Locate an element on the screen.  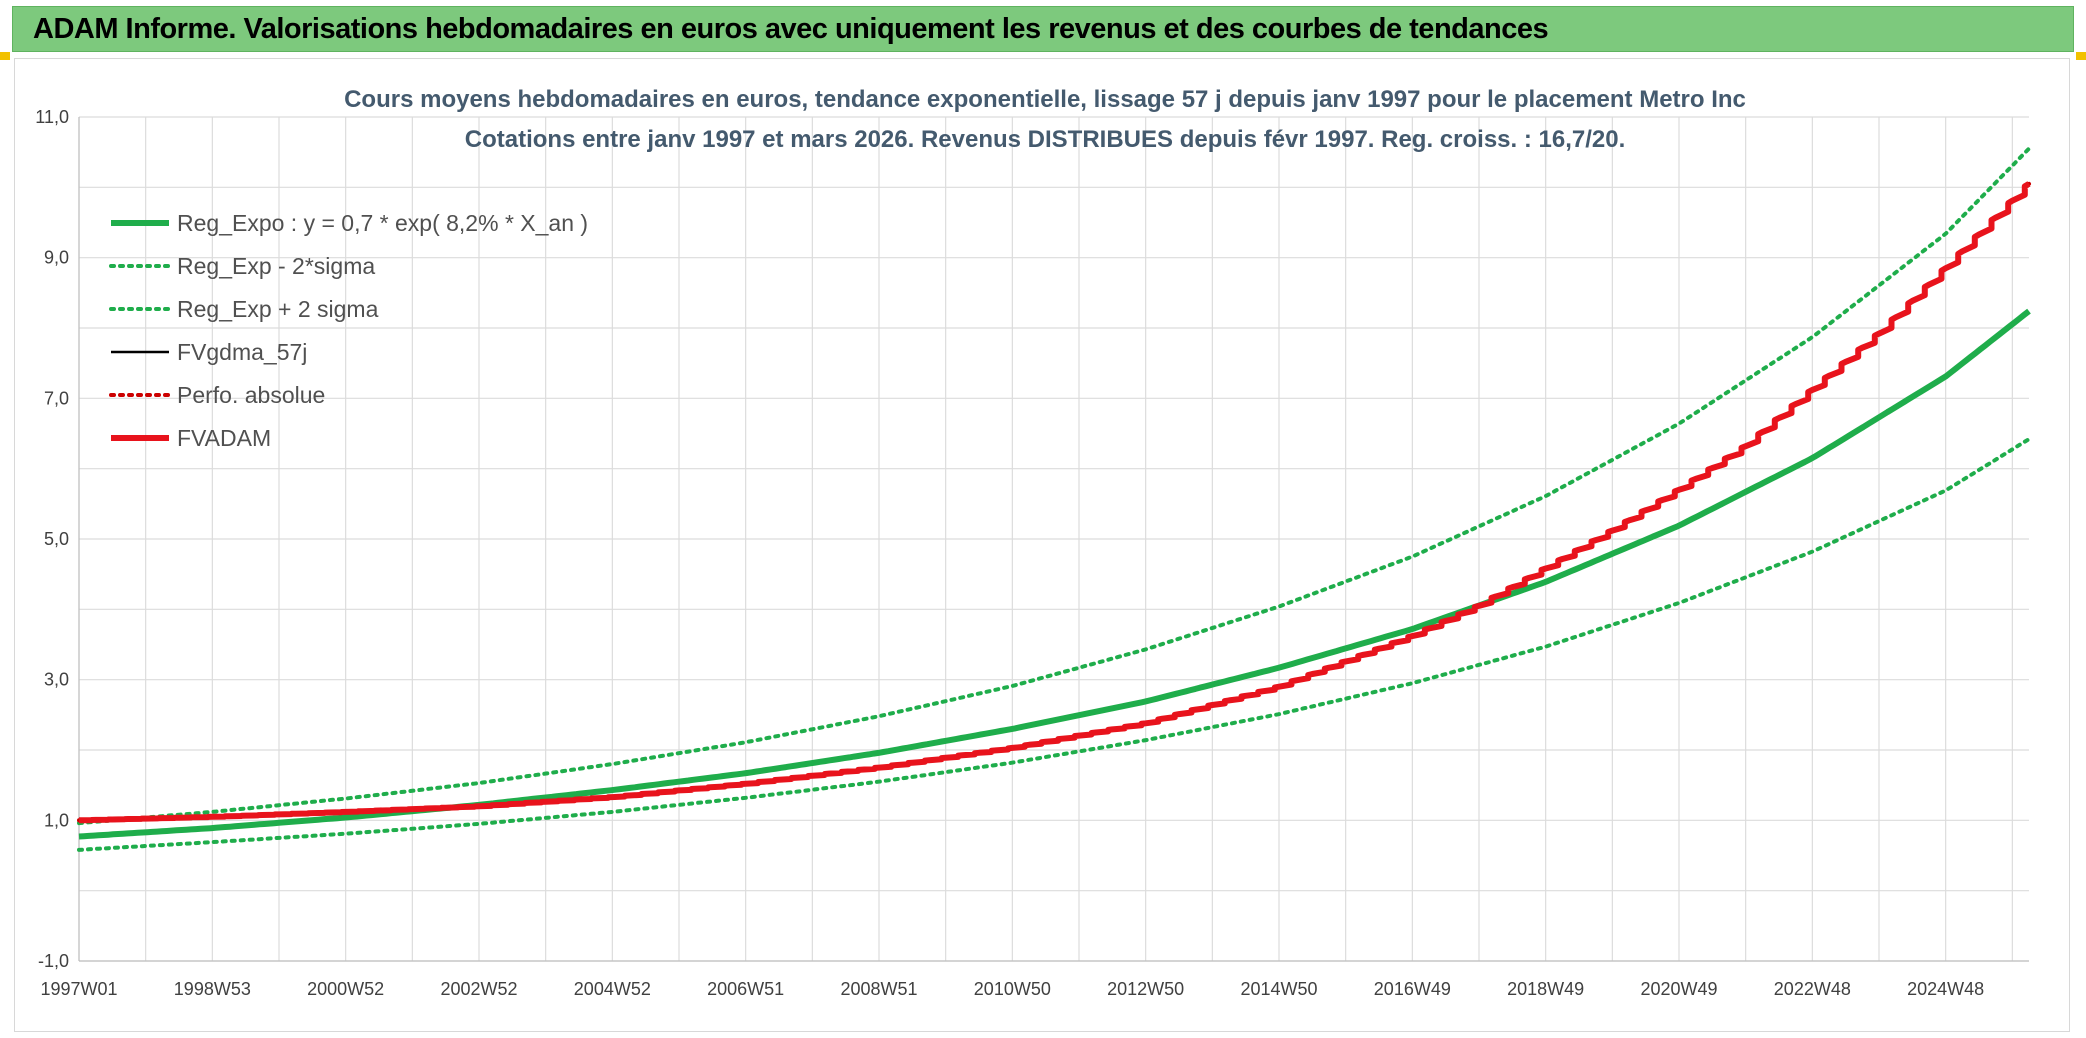
corner-mark-left is located at coordinates (5, 56).